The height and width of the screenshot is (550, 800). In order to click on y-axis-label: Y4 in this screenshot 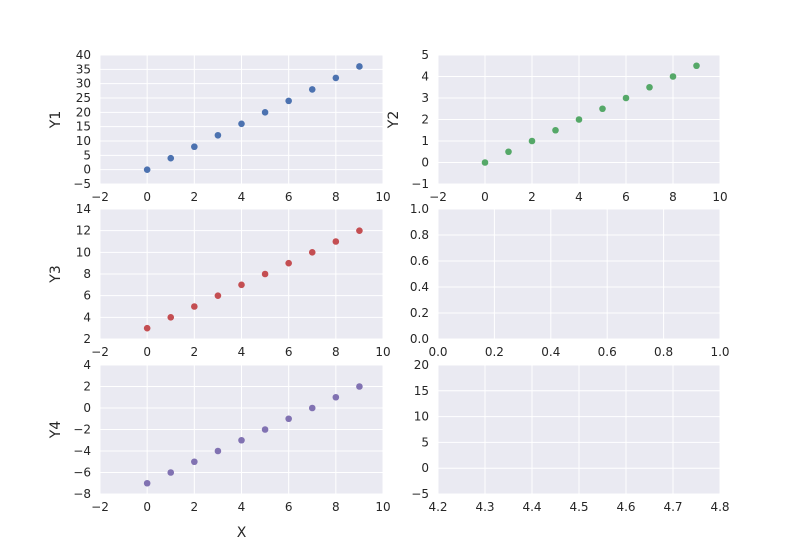, I will do `click(56, 430)`.